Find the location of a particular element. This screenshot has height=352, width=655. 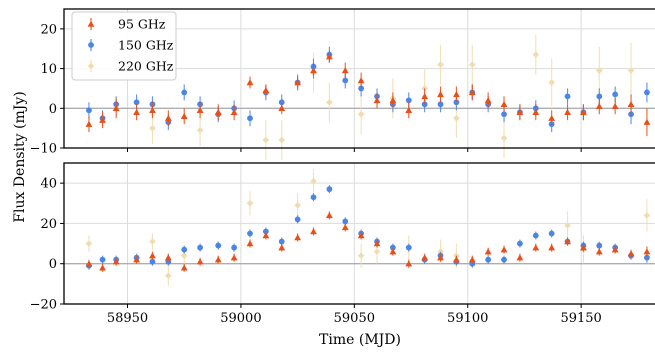

bottom-panel-y-ticks: 40 20 0 −20 is located at coordinates (47, 245).